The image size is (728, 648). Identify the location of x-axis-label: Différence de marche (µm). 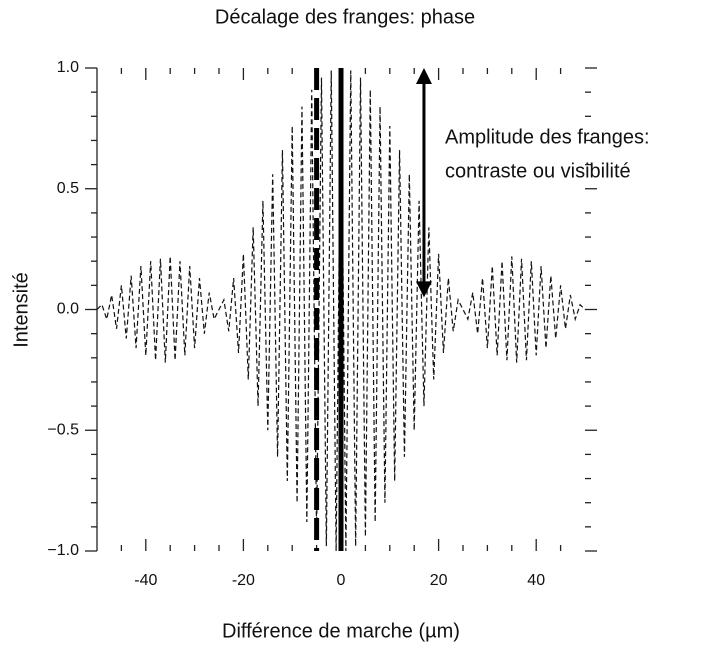
(341, 631).